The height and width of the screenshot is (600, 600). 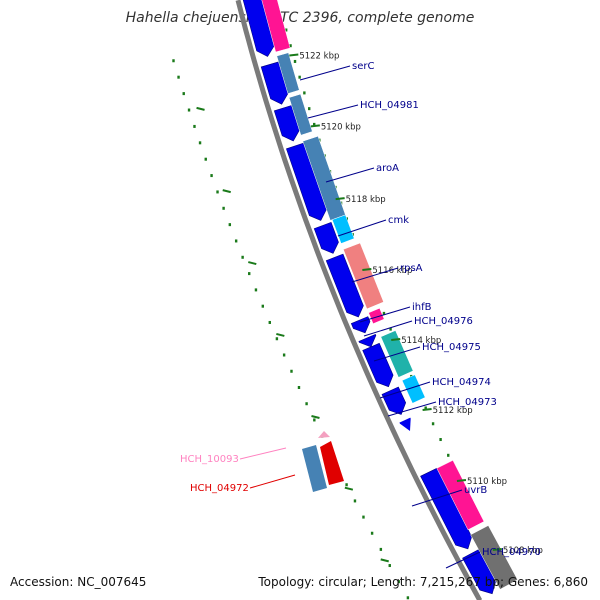 What do you see at coordinates (314, 468) in the screenshot?
I see `gene-feature-hch10093` at bounding box center [314, 468].